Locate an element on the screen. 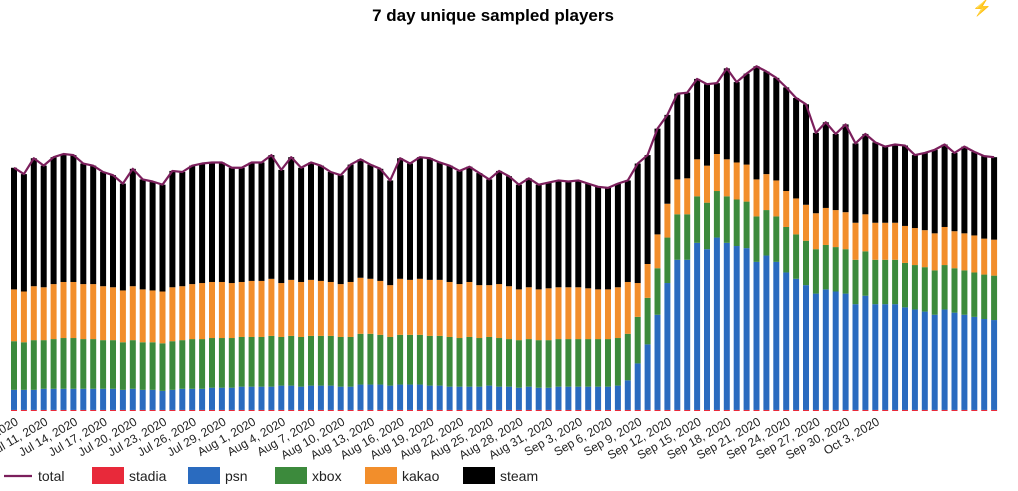 The image size is (1018, 491). lightning-bolt-icon: ⚡ is located at coordinates (982, 8).